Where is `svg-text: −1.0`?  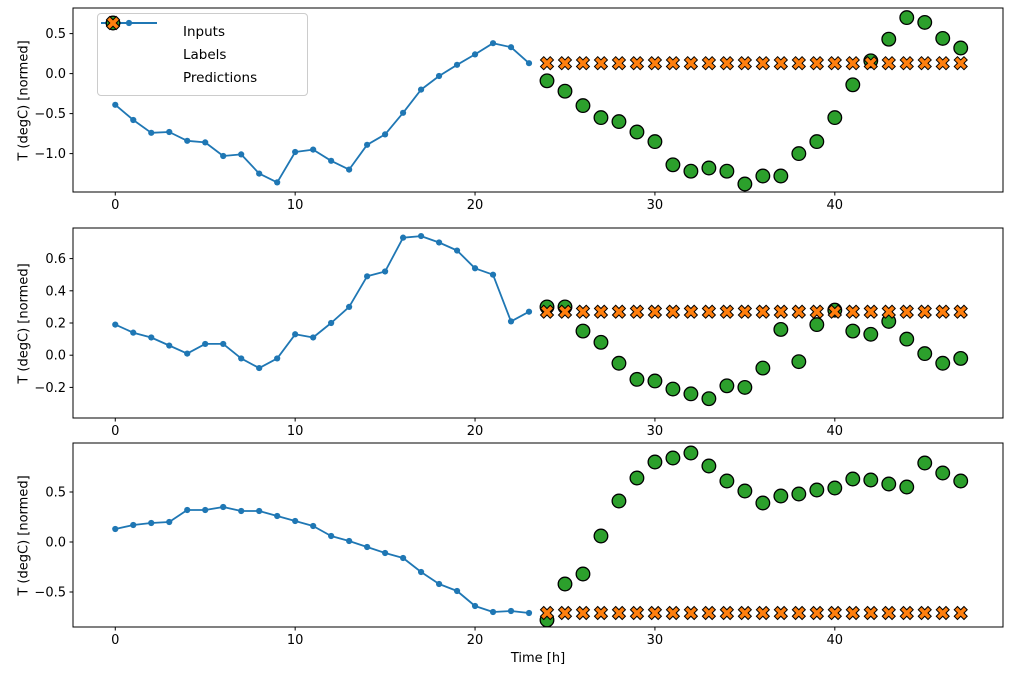 svg-text: −1.0 is located at coordinates (50, 154).